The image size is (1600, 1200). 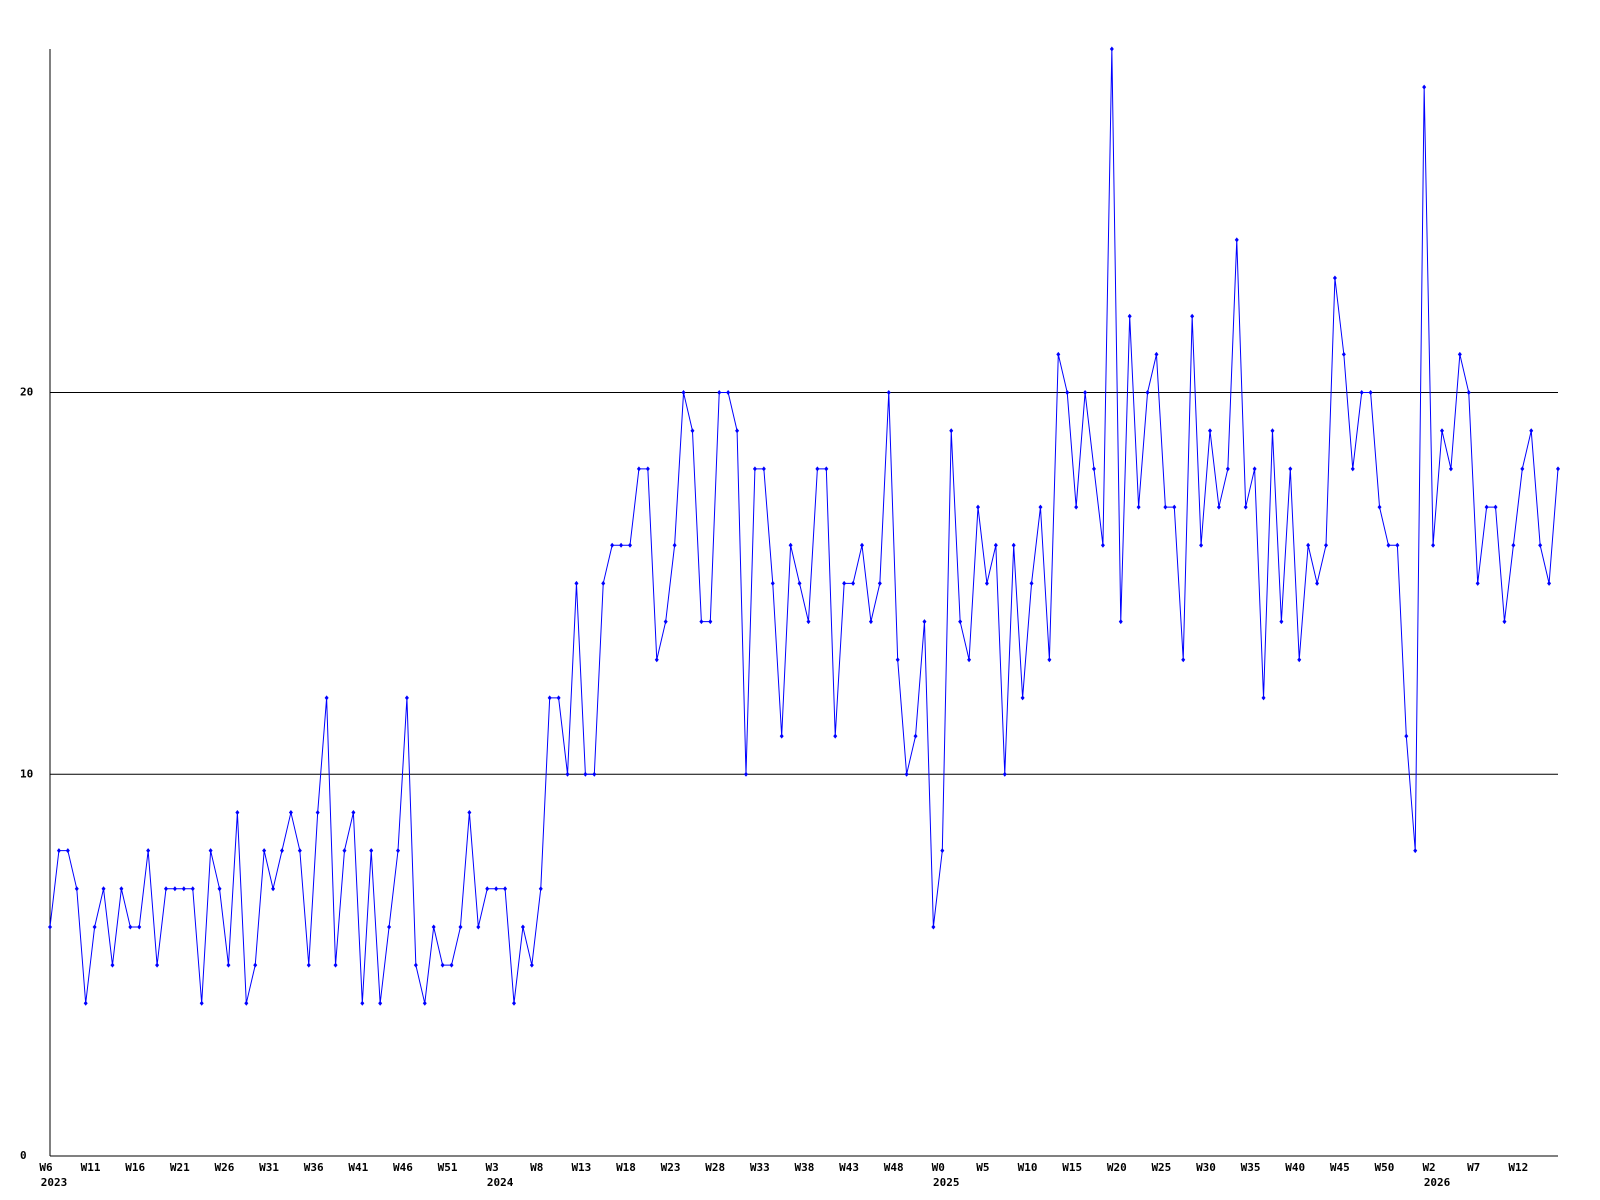 I want to click on x-tick-label: W26, so click(x=225, y=1167).